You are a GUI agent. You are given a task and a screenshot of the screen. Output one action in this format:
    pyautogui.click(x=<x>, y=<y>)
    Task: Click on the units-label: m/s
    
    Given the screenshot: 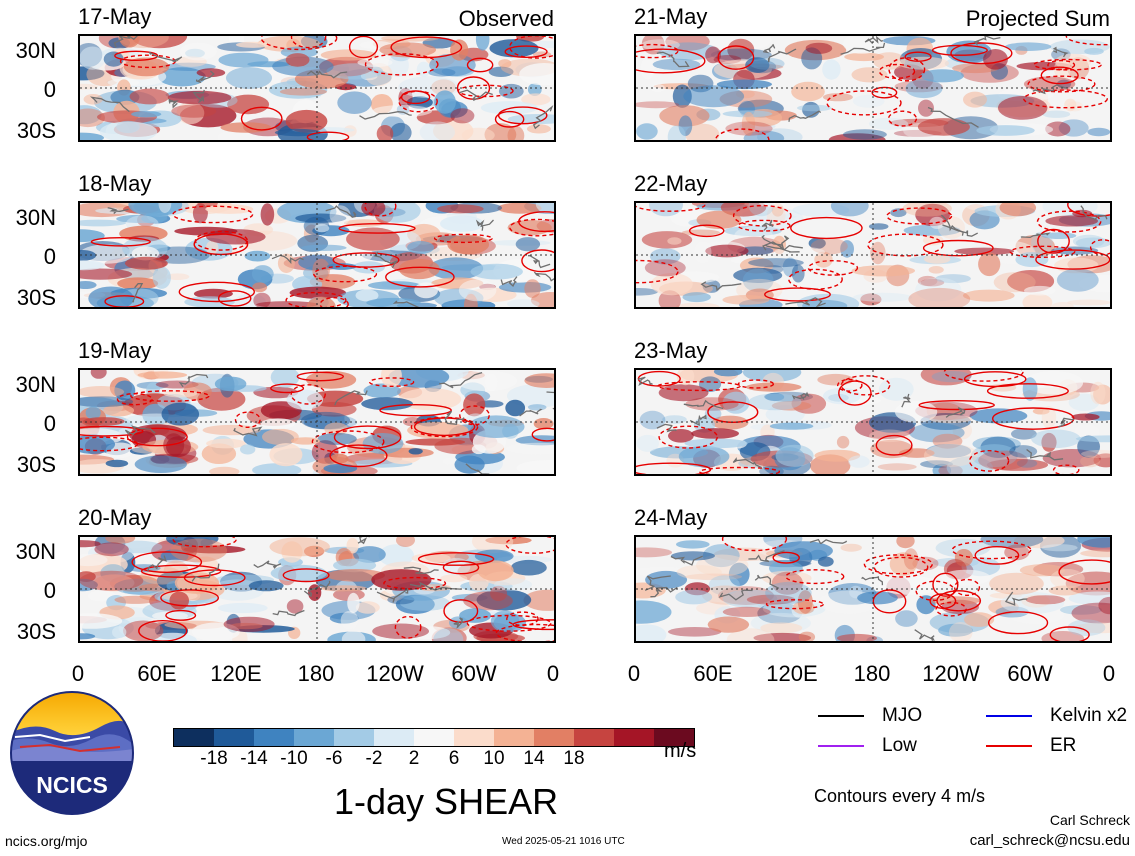 What is the action you would take?
    pyautogui.click(x=680, y=751)
    